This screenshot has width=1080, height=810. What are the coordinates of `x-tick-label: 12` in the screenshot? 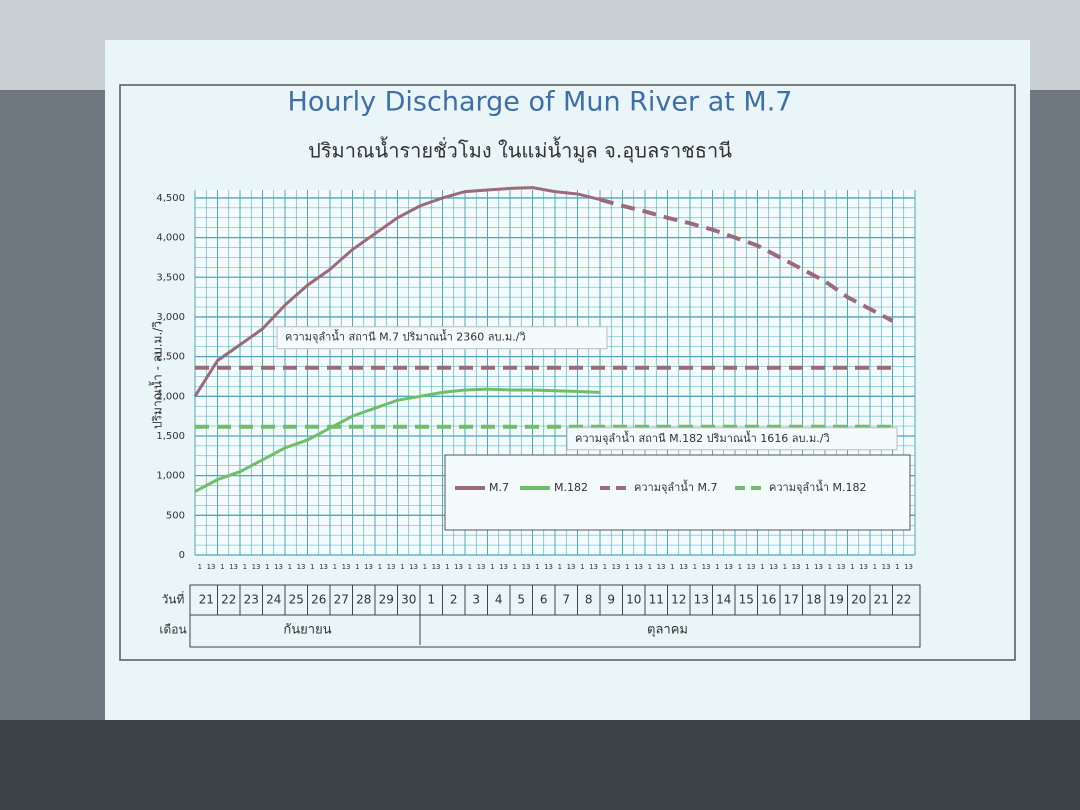 It's located at (678, 600).